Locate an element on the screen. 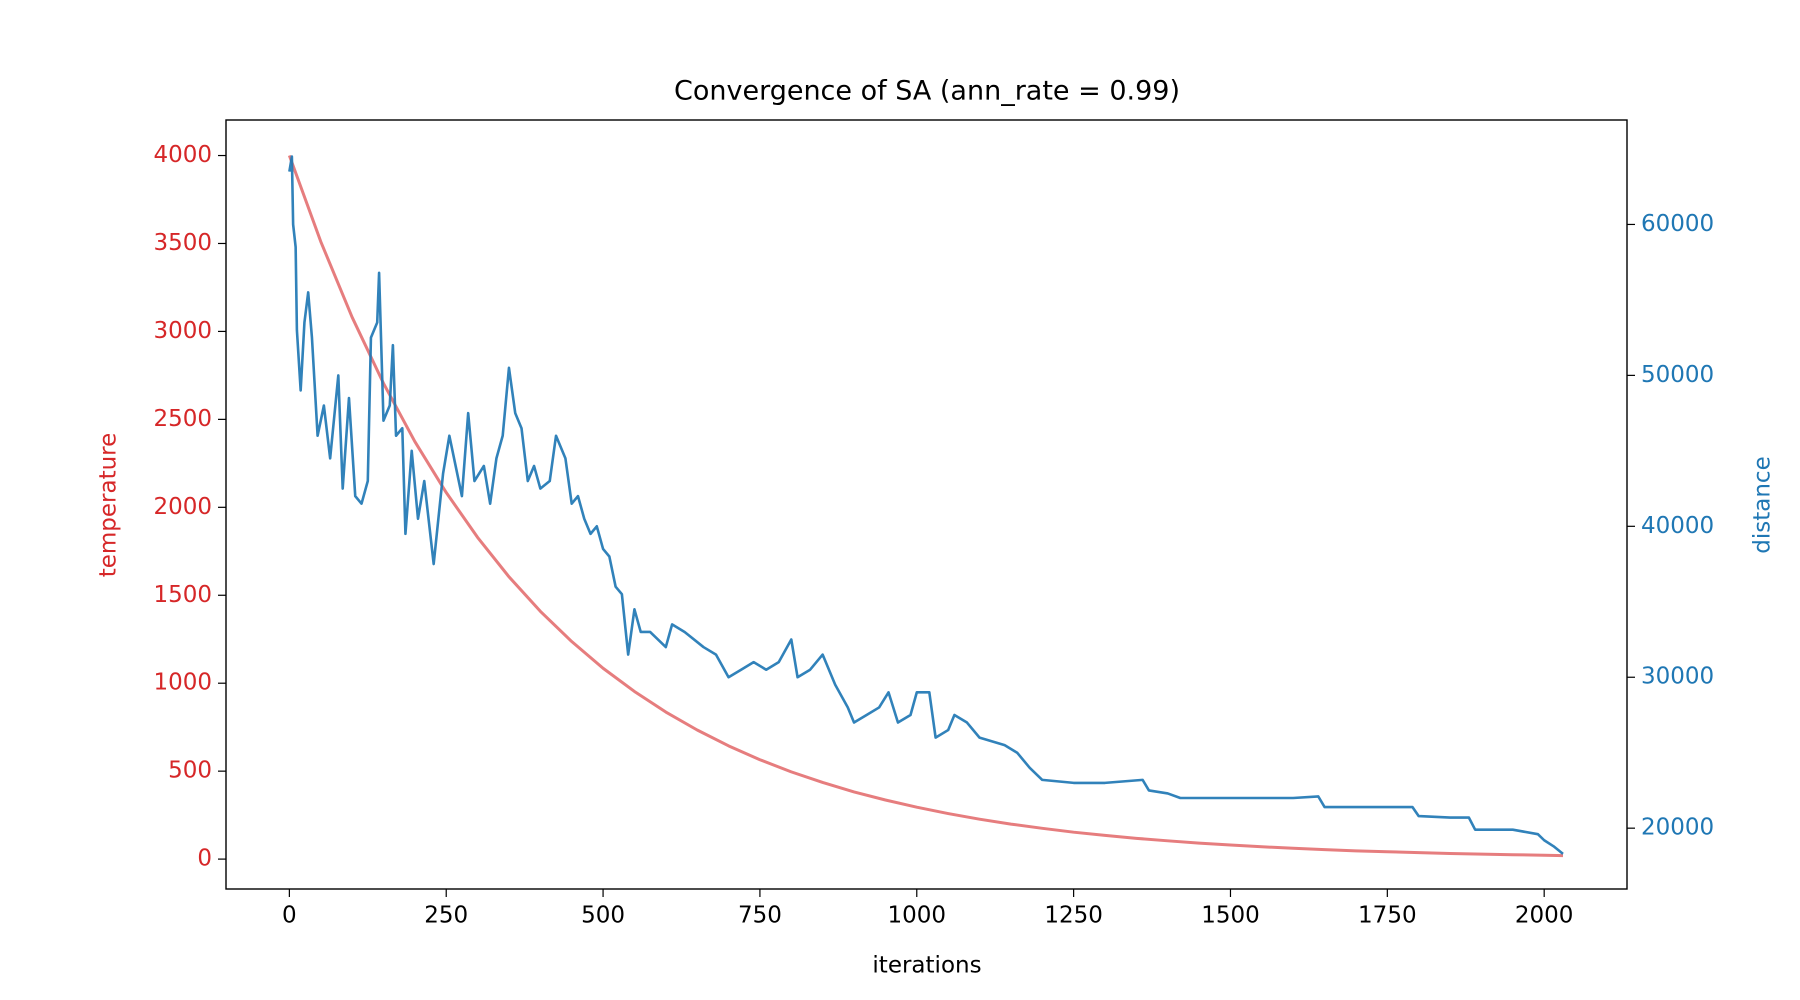 The image size is (1800, 1000). y-tick-label: 2500 is located at coordinates (182, 419).